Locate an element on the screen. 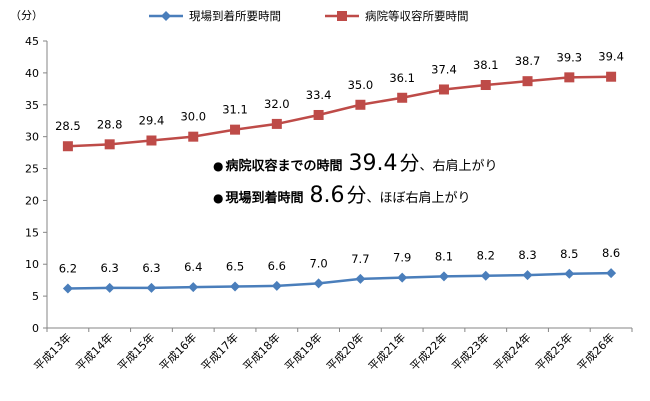  data-label: 38.1 is located at coordinates (486, 65).